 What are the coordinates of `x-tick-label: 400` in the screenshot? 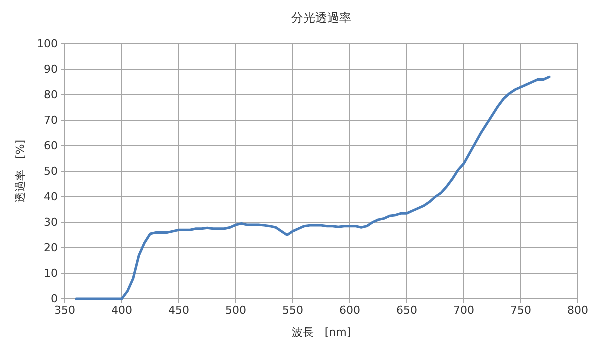 It's located at (122, 310).